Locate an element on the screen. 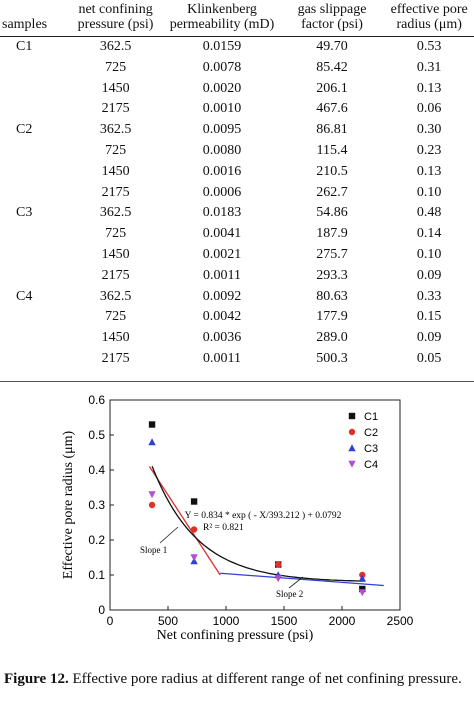 The height and width of the screenshot is (709, 474). cell-gas-slippage: 86.81 is located at coordinates (332, 130).